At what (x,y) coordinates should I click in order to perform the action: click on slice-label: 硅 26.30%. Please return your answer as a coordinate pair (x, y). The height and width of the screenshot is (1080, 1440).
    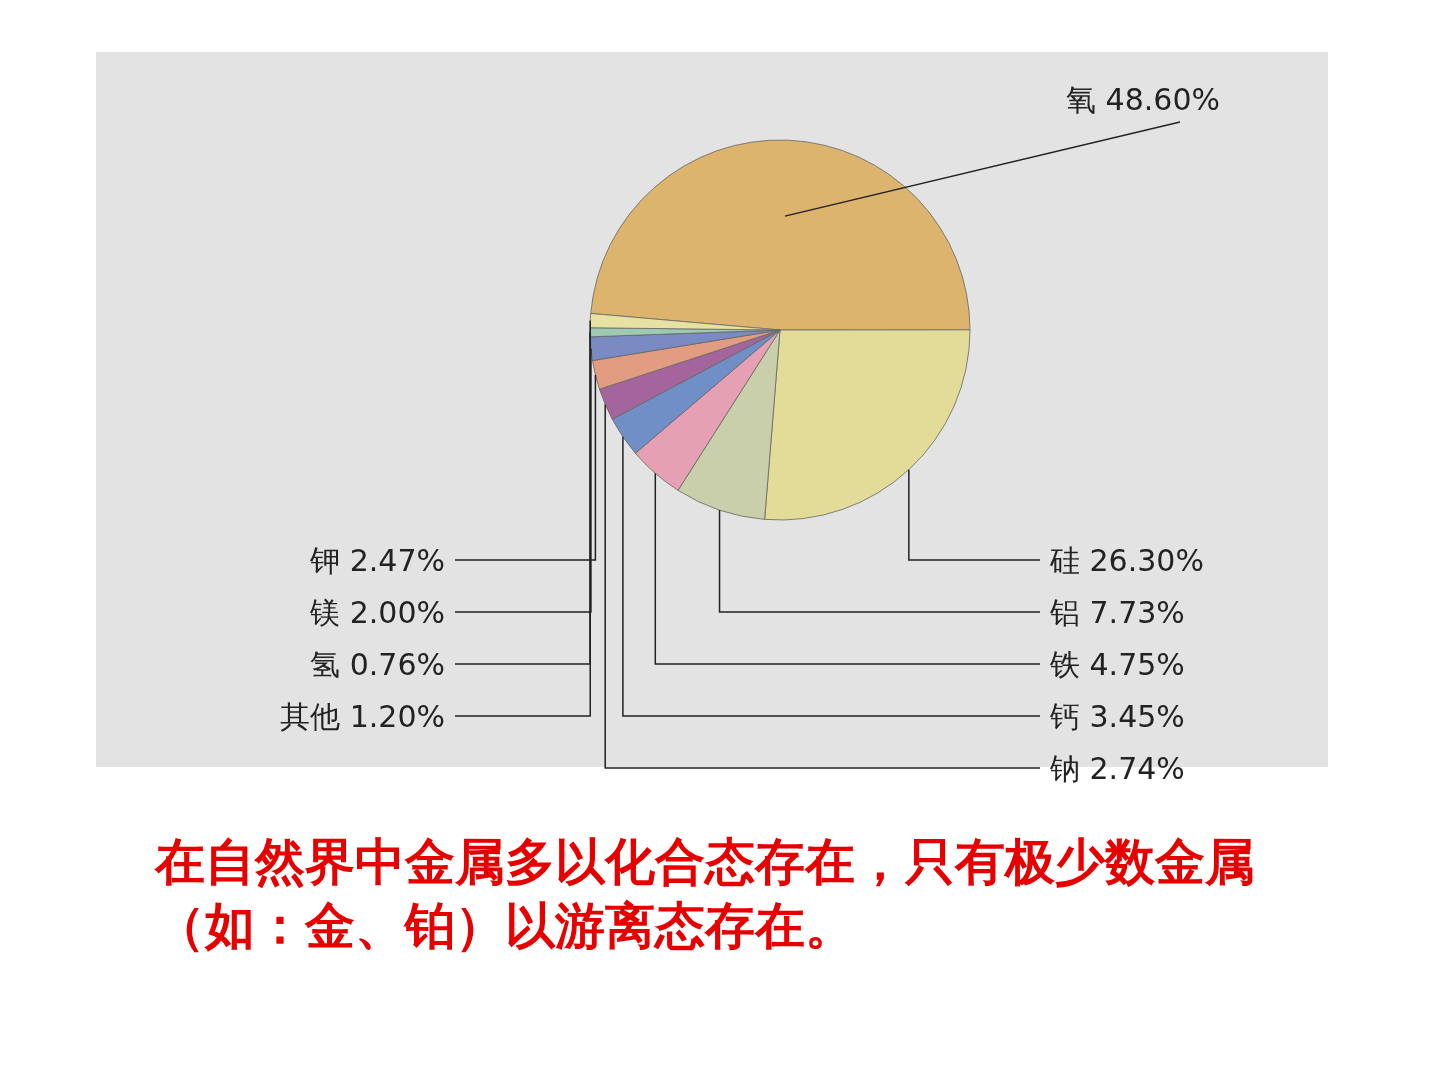
    Looking at the image, I should click on (1126, 560).